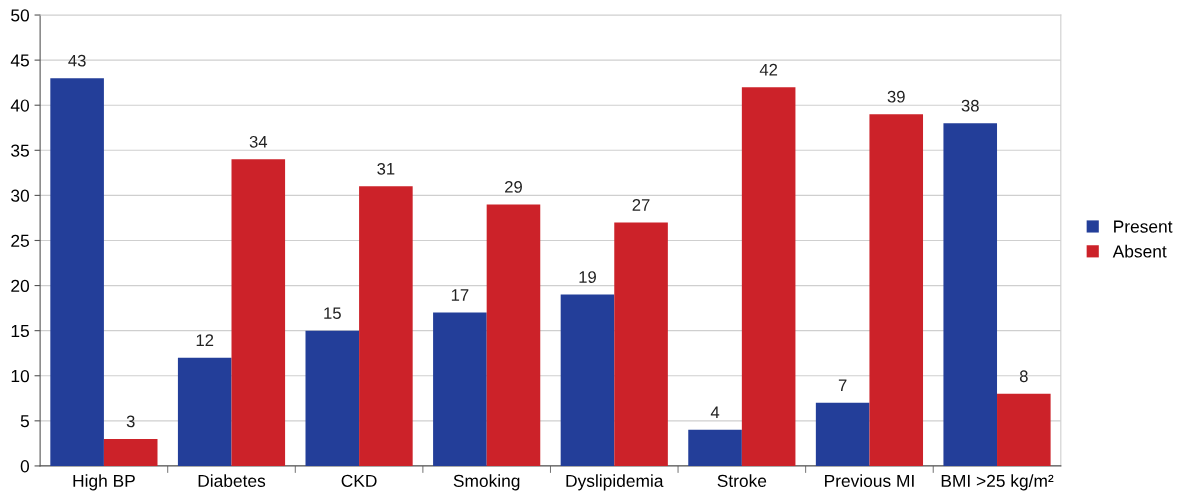  What do you see at coordinates (715, 412) in the screenshot?
I see `data-label: 4` at bounding box center [715, 412].